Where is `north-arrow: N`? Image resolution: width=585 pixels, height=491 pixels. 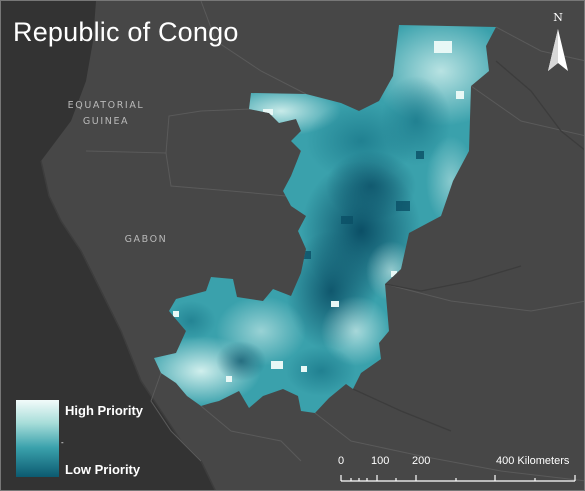
north-arrow: N is located at coordinates (558, 42).